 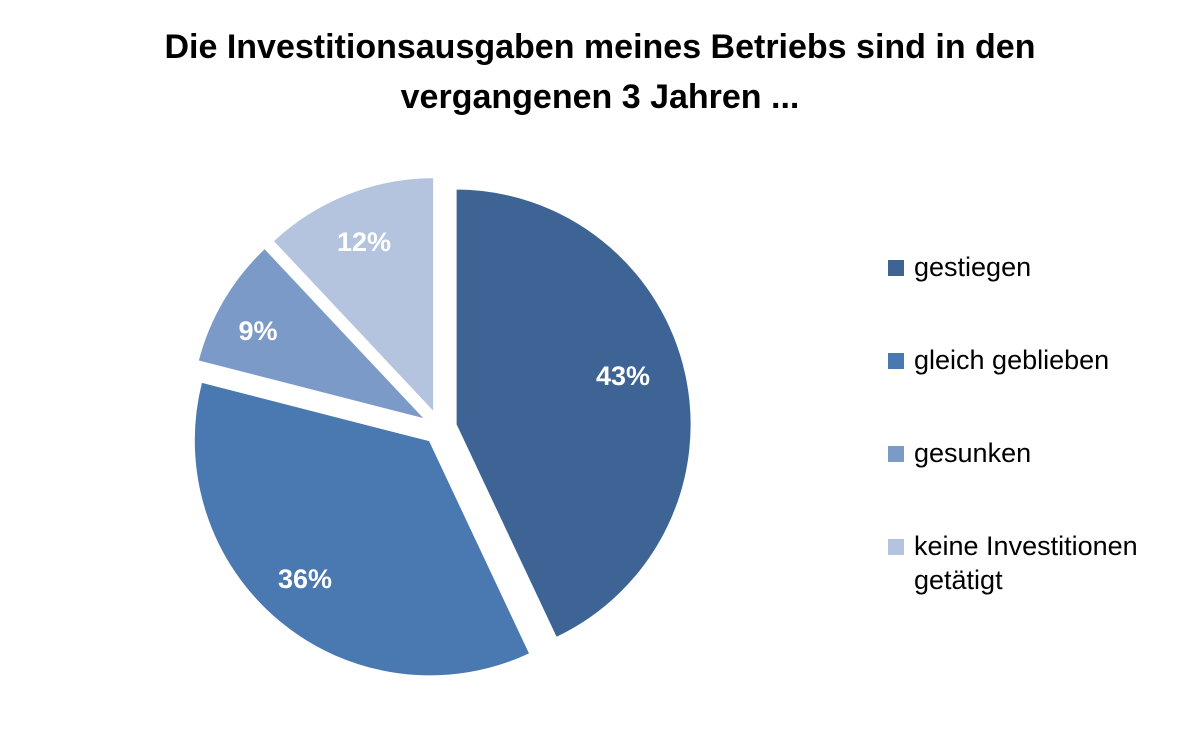 I want to click on pie-slice-keine-investitionen-getätigt, so click(x=353, y=296).